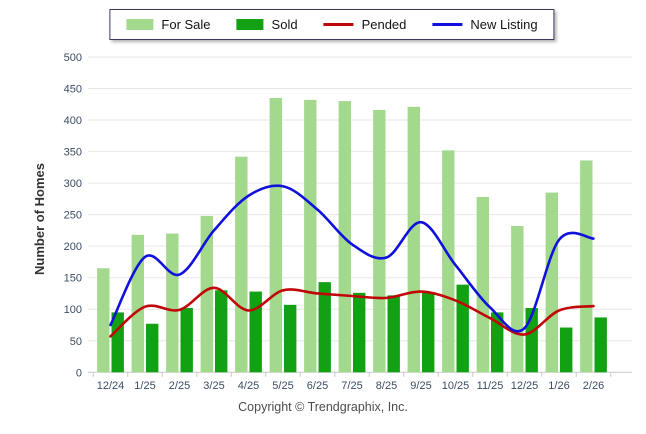 This screenshot has width=646, height=434. I want to click on x-tick-label: 2/25, so click(179, 386).